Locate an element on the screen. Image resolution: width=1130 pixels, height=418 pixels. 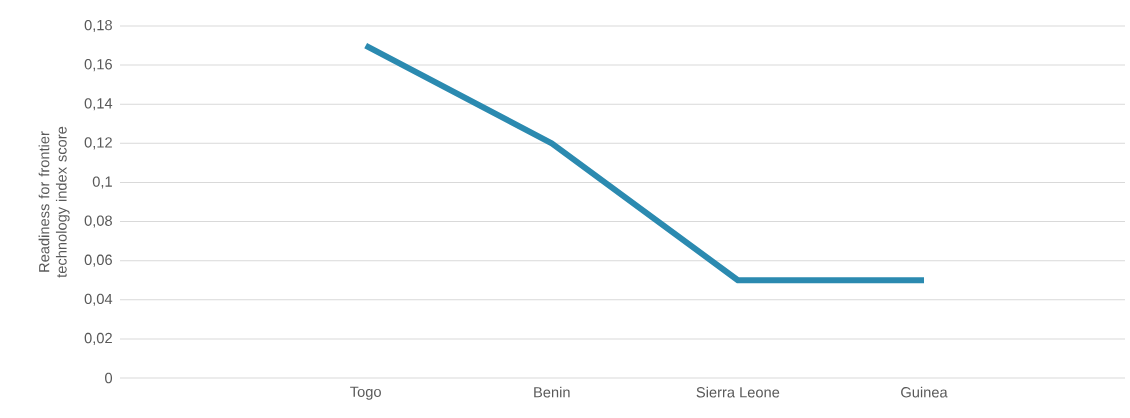
y-tick-label: 0,02 is located at coordinates (98, 338).